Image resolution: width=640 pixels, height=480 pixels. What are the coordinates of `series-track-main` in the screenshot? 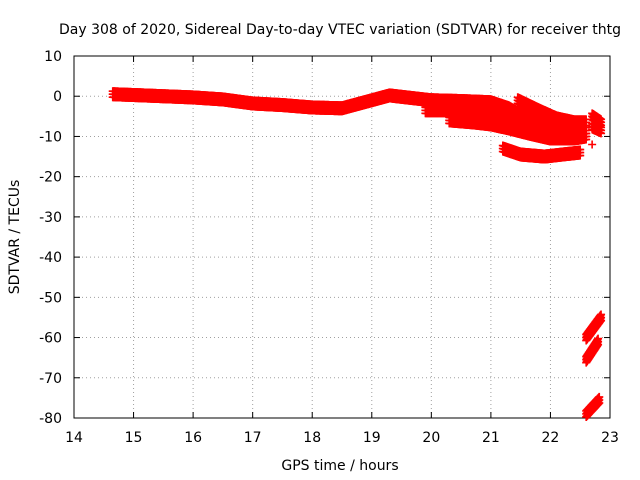 It's located at (346, 111).